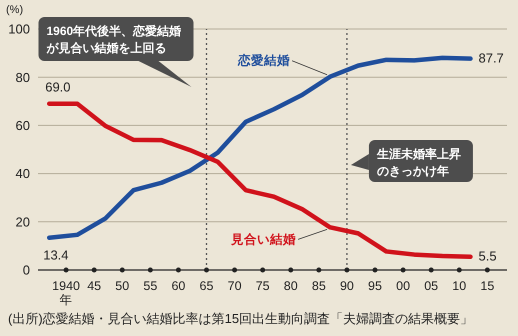 The image size is (518, 336). I want to click on data-label: 13.4, so click(56, 255).